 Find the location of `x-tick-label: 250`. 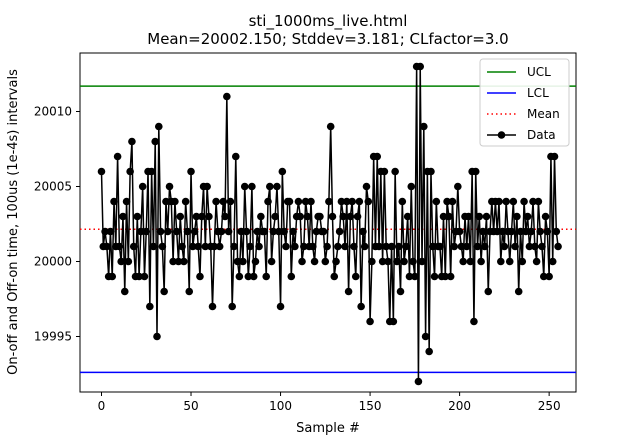

x-tick-label: 250 is located at coordinates (549, 406).